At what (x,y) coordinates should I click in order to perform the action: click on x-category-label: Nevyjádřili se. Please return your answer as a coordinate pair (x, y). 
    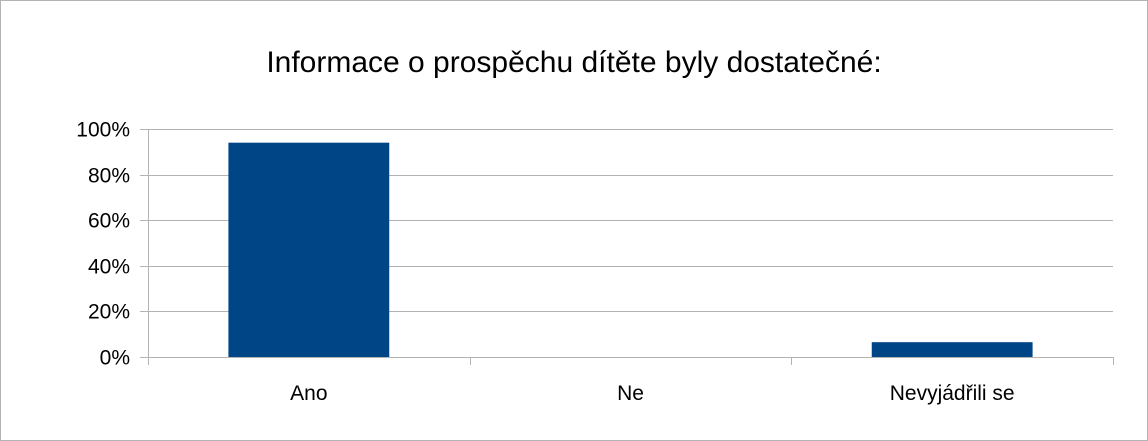
    Looking at the image, I should click on (952, 393).